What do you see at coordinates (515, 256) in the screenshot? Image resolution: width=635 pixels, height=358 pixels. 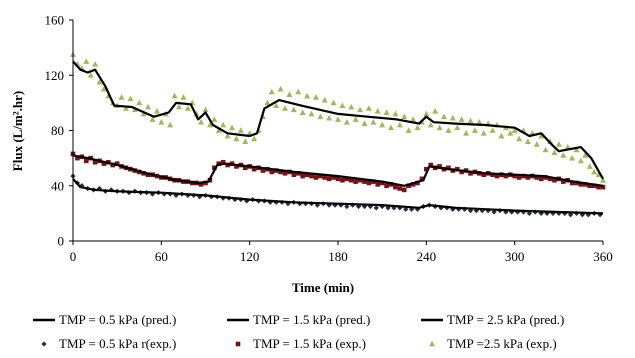 I see `x-tick-label: 300` at bounding box center [515, 256].